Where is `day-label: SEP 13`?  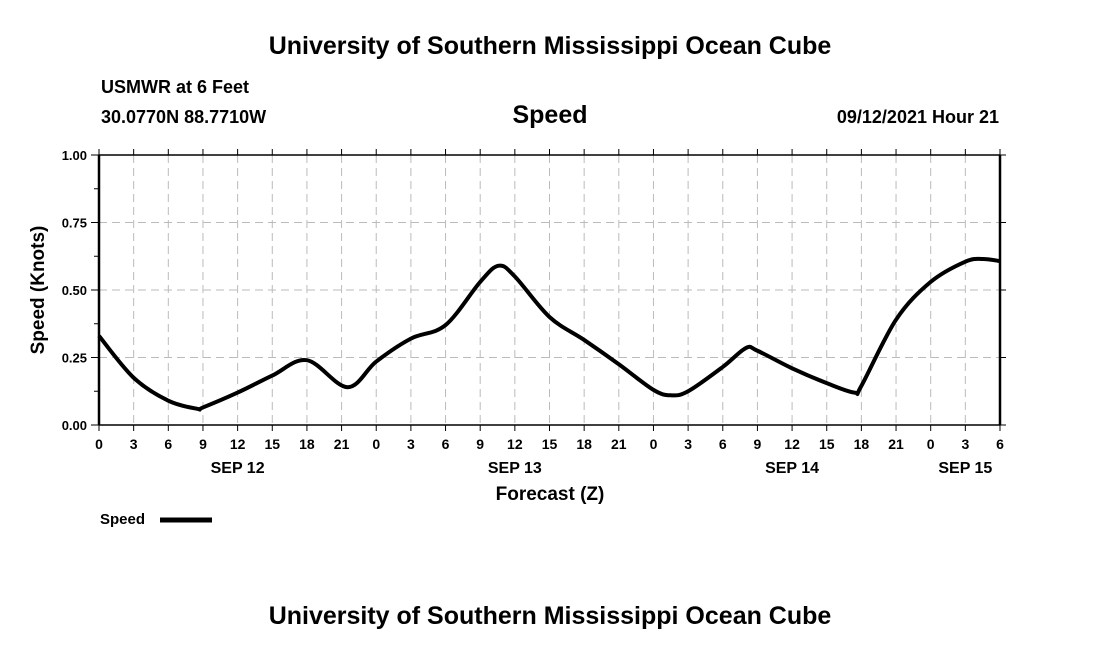 day-label: SEP 13 is located at coordinates (515, 468).